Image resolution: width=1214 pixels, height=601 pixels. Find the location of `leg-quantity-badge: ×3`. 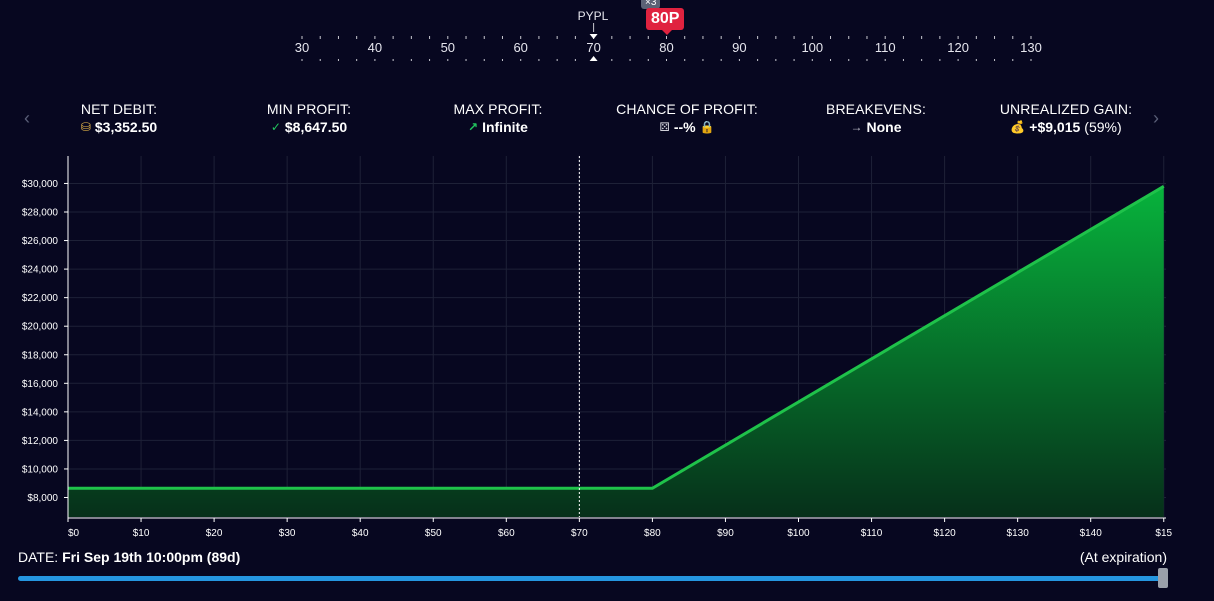

leg-quantity-badge: ×3 is located at coordinates (651, 4).